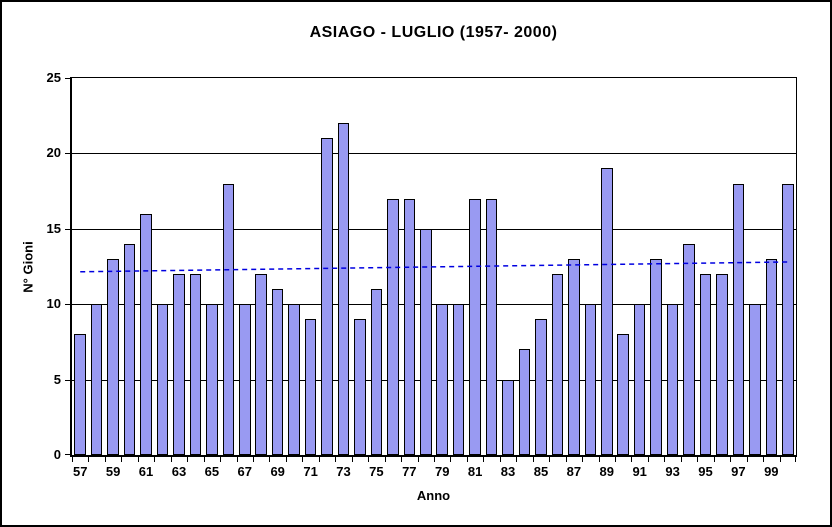  Describe the element at coordinates (53, 77) in the screenshot. I see `y-axis-tick-label: 25` at that location.